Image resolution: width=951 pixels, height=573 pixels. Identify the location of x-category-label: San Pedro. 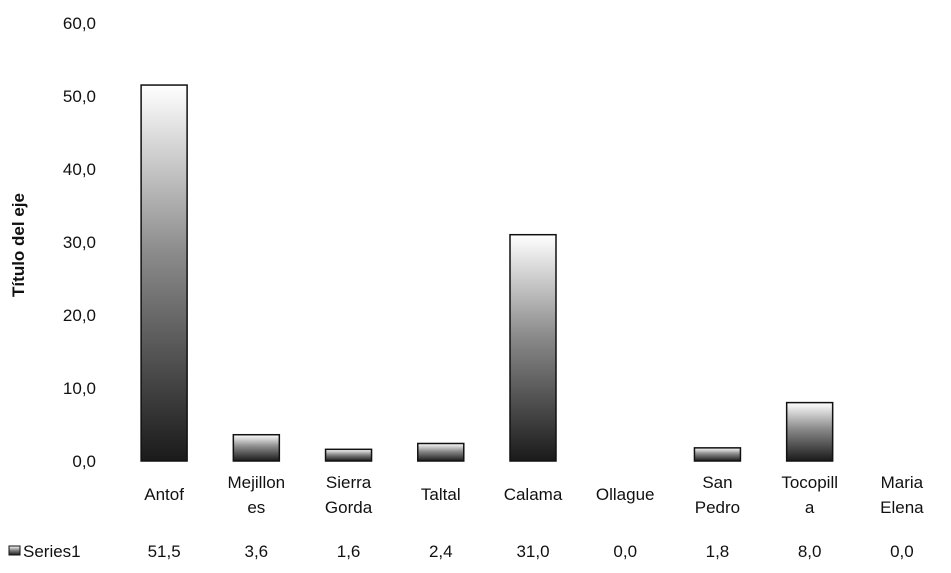
(717, 495).